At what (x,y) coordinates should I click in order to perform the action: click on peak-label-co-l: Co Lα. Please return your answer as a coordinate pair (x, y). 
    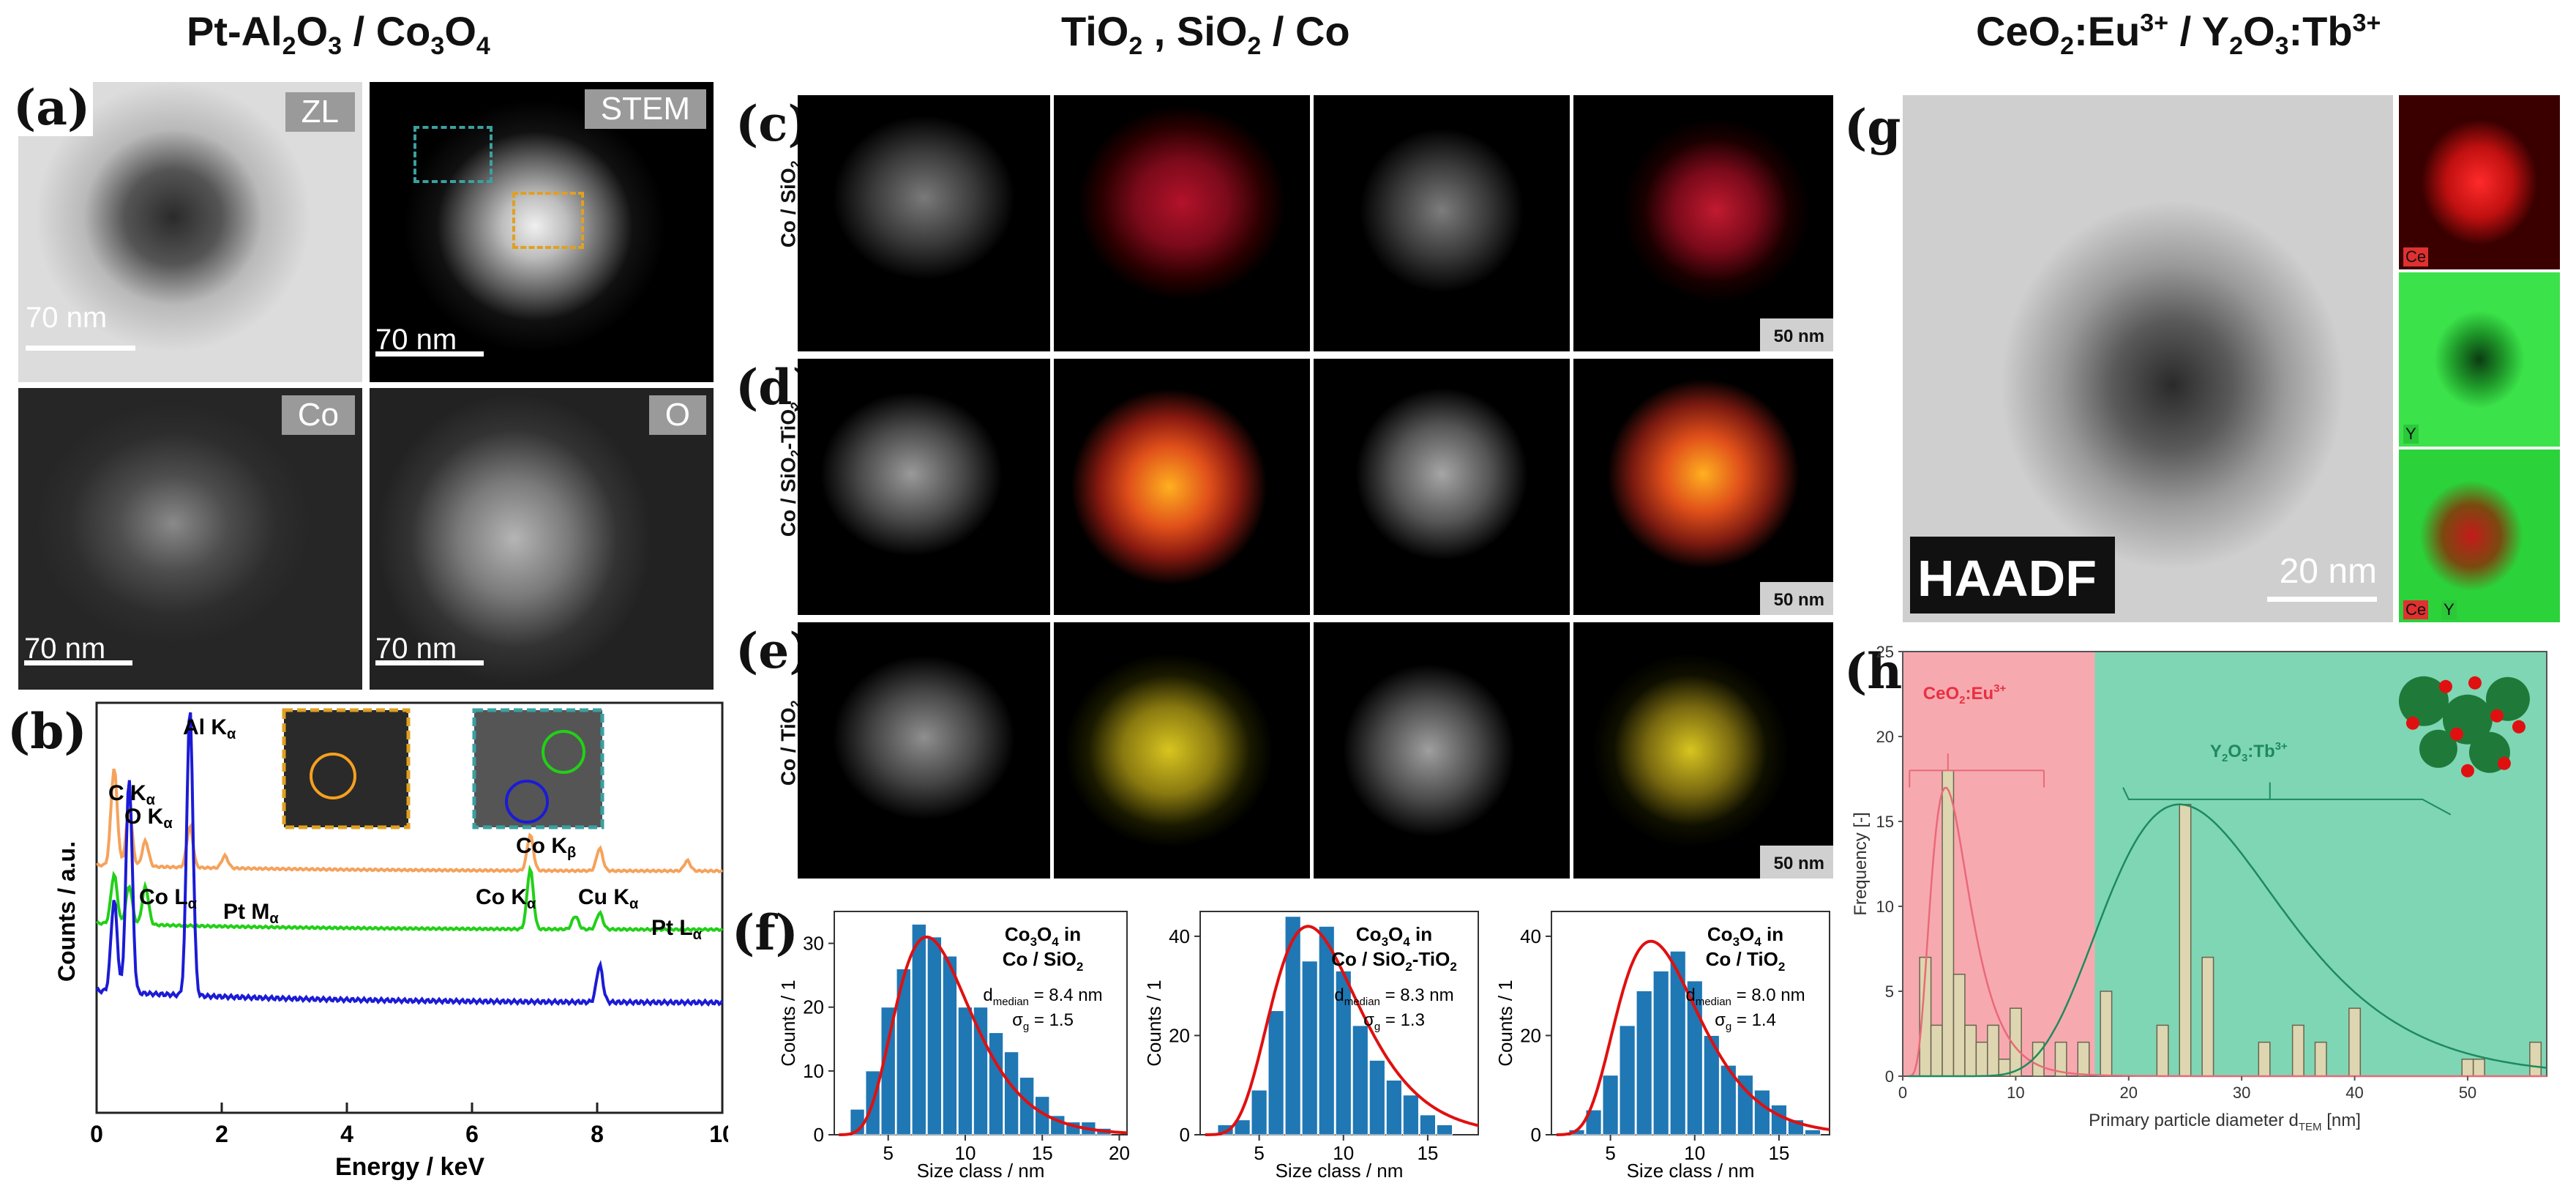
    Looking at the image, I should click on (168, 898).